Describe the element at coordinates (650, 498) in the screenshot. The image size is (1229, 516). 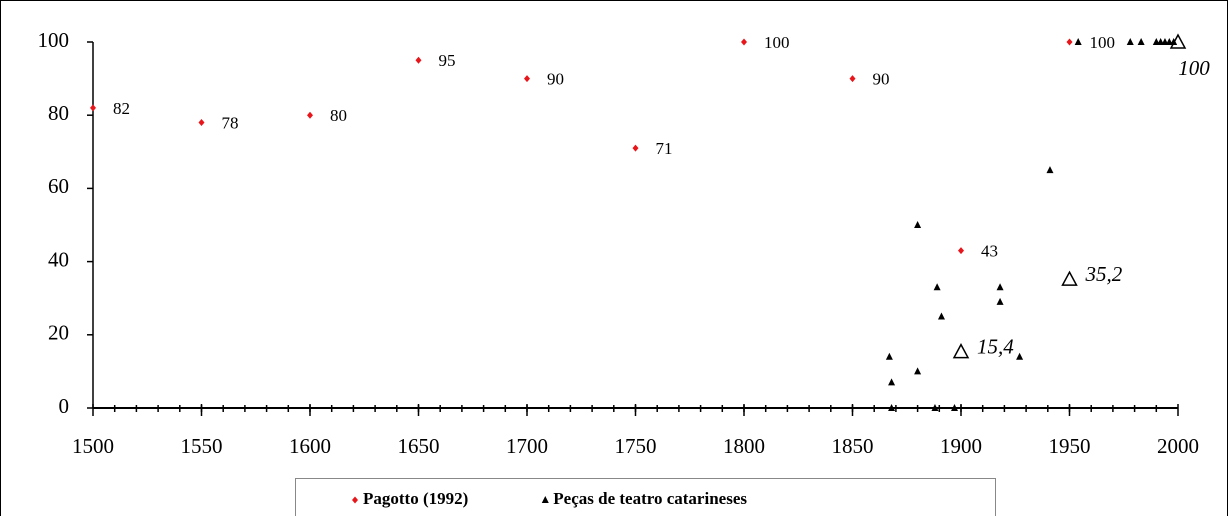
I see `legend-label: Peças de teatro catarineses` at that location.